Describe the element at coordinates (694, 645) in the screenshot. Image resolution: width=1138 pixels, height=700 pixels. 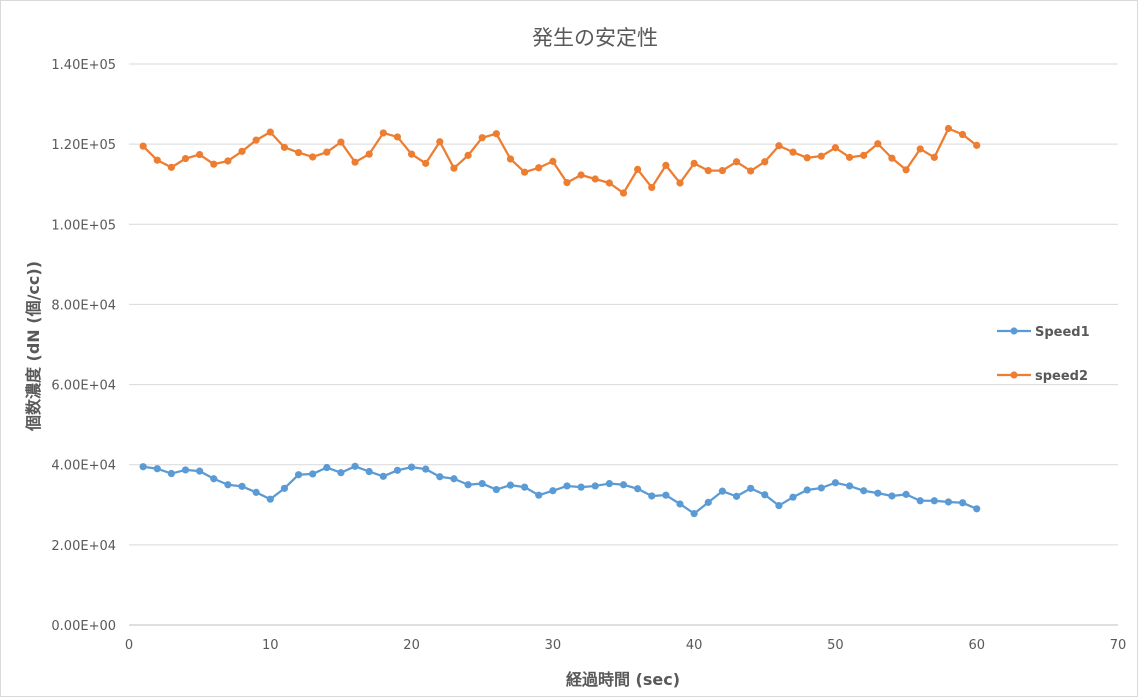
I see `x-tick-label: 40` at that location.